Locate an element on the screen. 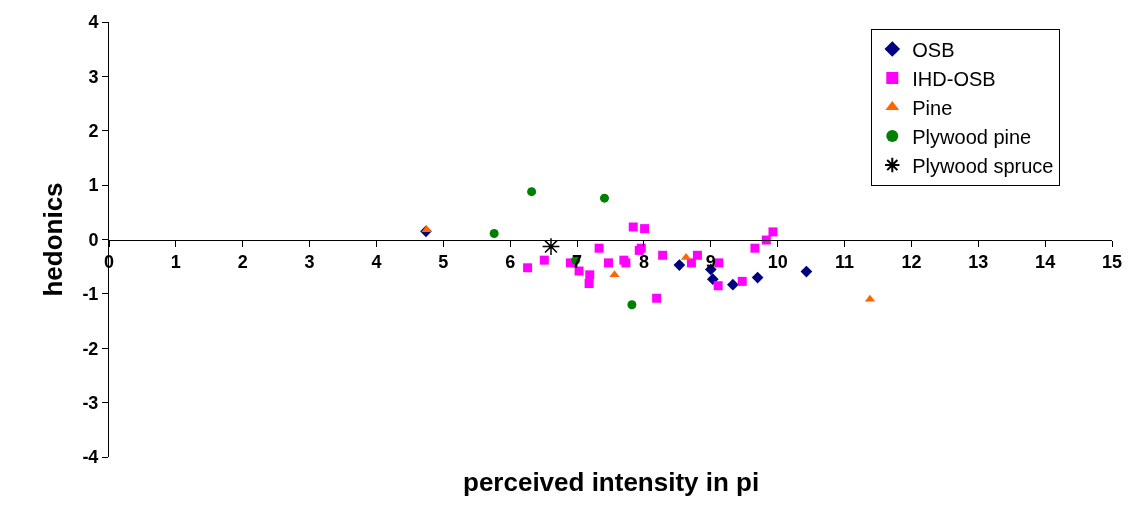 The width and height of the screenshot is (1134, 507). y-tick-label: 4 is located at coordinates (93, 22).